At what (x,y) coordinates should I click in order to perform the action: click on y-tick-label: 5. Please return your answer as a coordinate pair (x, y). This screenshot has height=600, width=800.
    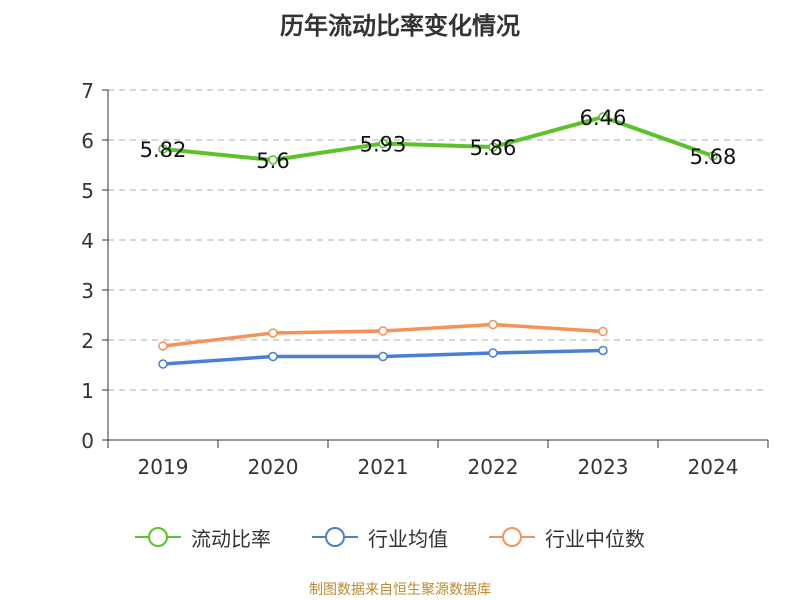
    Looking at the image, I should click on (87, 191).